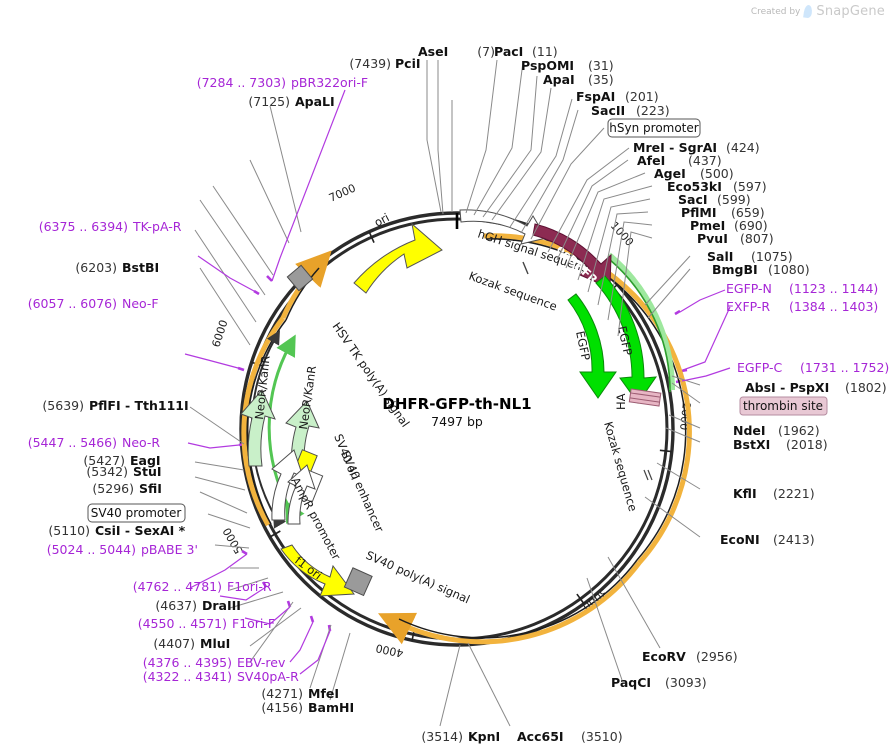 The width and height of the screenshot is (893, 754). I want to click on boxed-label-hsyn-promoter: hSyn promoter, so click(654, 128).